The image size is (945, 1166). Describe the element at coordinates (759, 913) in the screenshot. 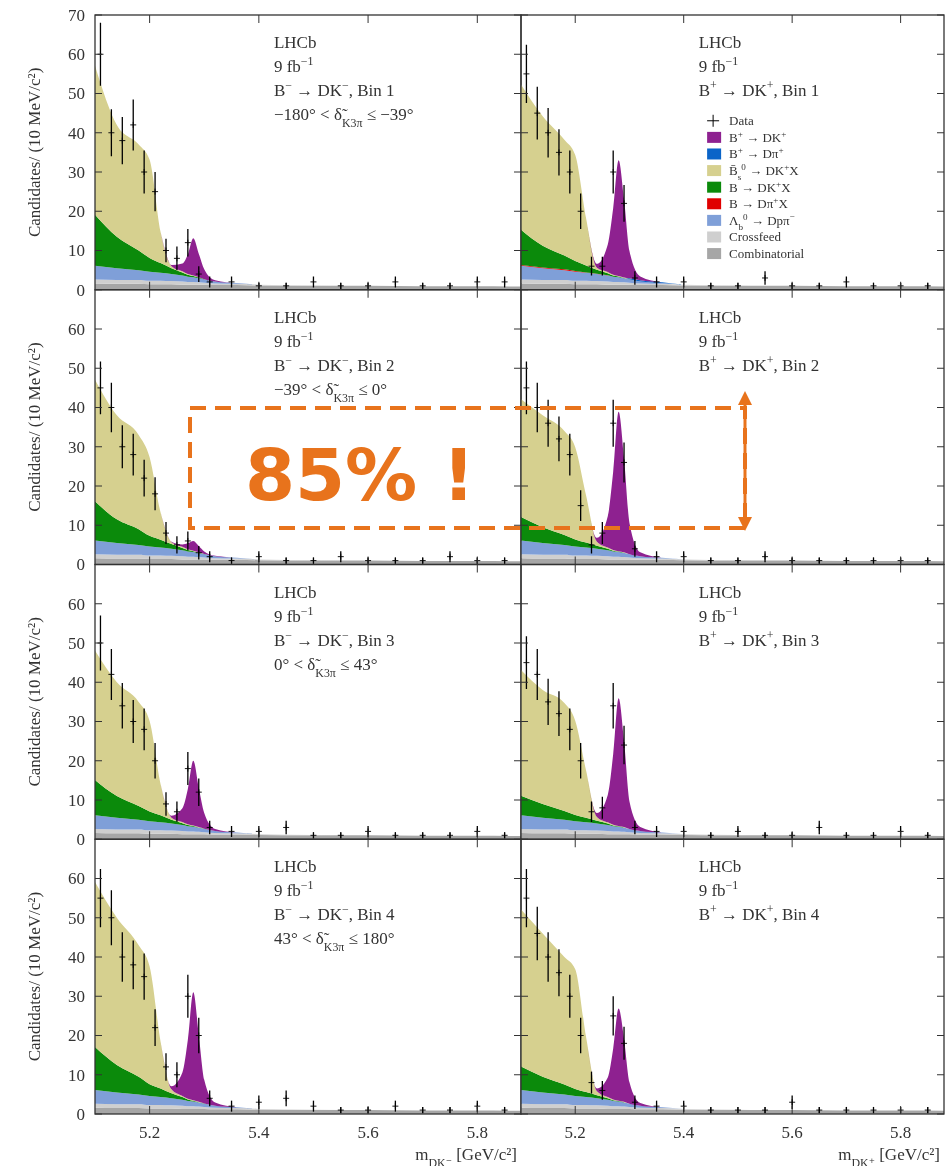

I see `annotation: B$^{+}$ → DK$^{+}$, Bin 4` at that location.